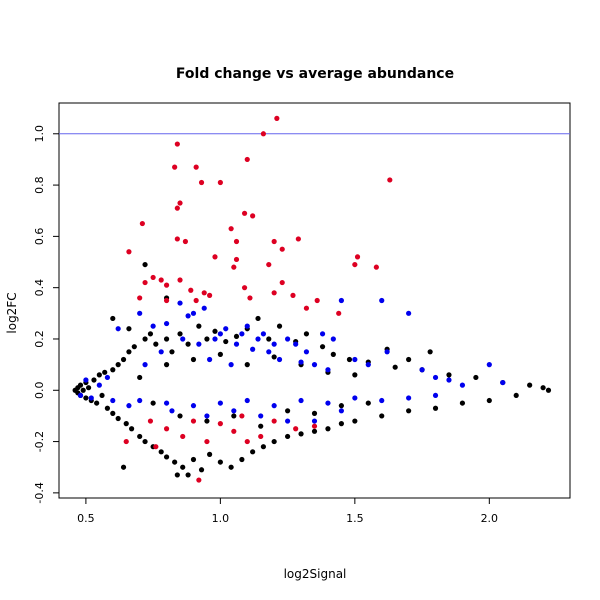  Describe the element at coordinates (39, 492) in the screenshot. I see `y-tick-label: -0.4` at that location.